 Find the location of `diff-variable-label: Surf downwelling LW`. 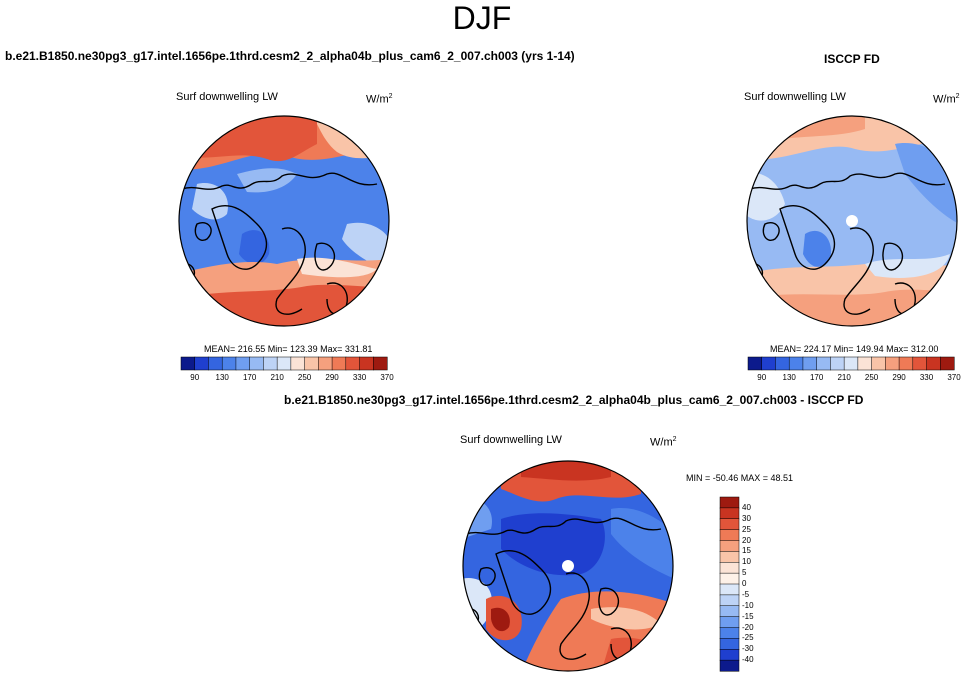

diff-variable-label: Surf downwelling LW is located at coordinates (511, 440).